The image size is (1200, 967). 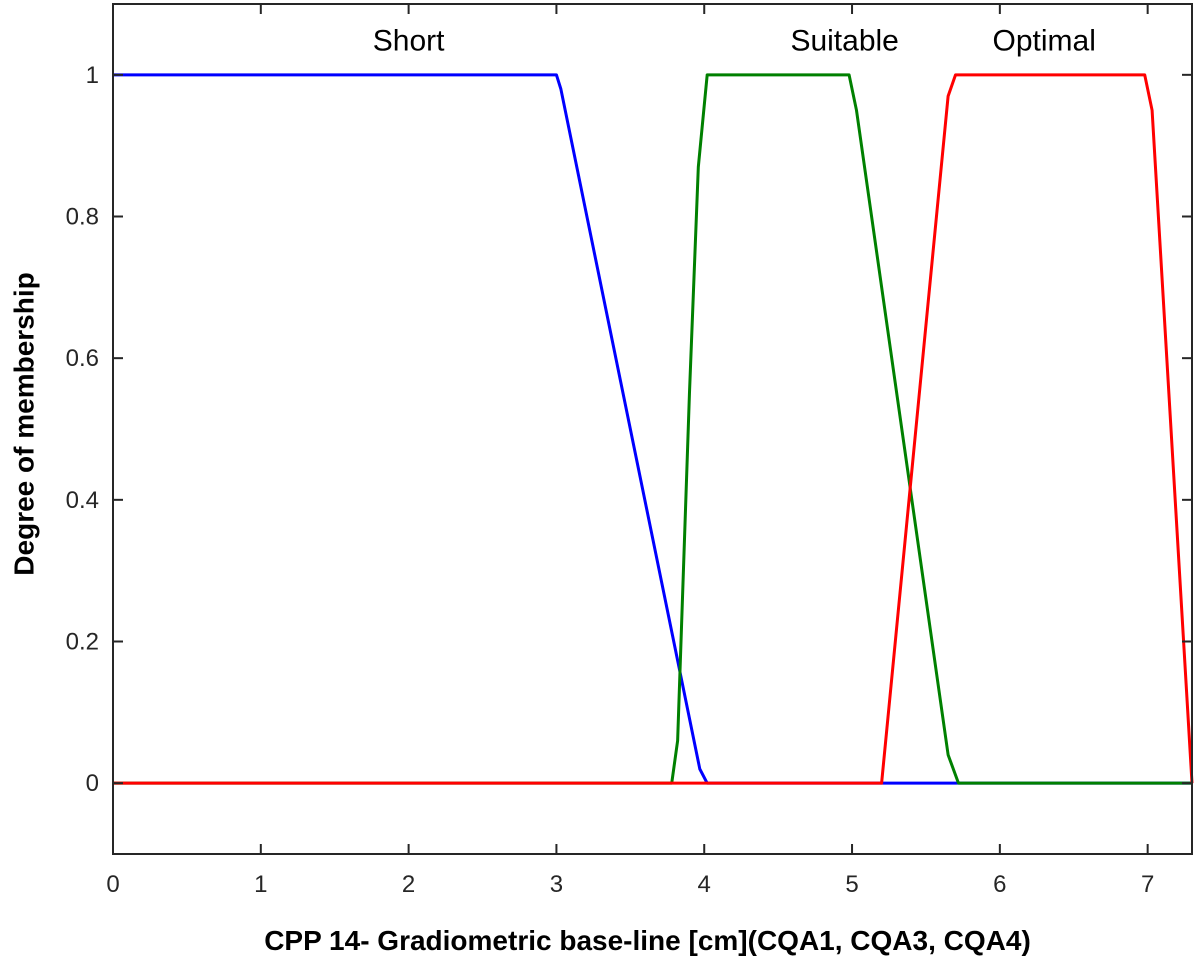 I want to click on y-tick-label: 0.6, so click(x=82, y=358).